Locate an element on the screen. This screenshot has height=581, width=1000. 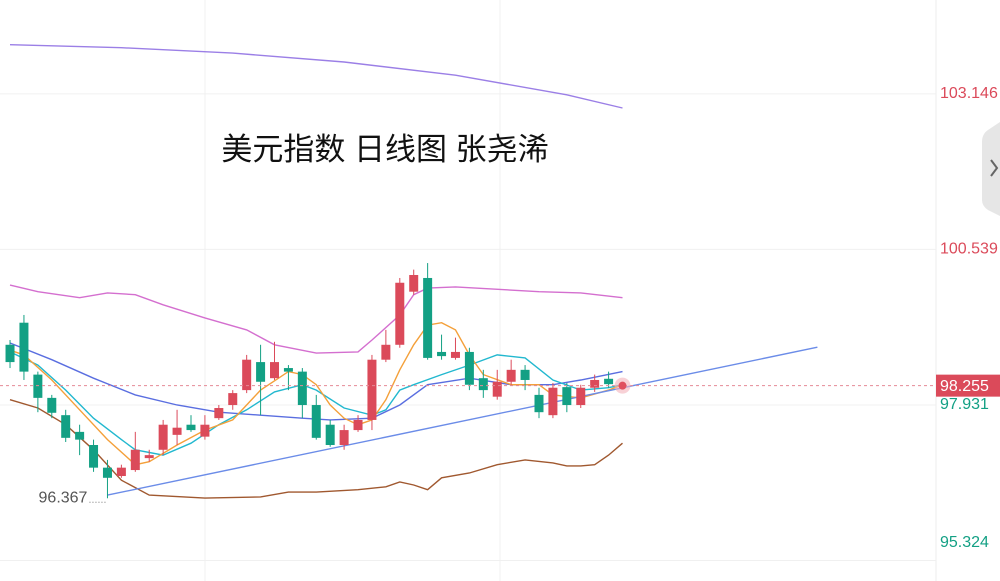
chart-title: 美元指数 日线图 张尧浠 is located at coordinates (384, 149).